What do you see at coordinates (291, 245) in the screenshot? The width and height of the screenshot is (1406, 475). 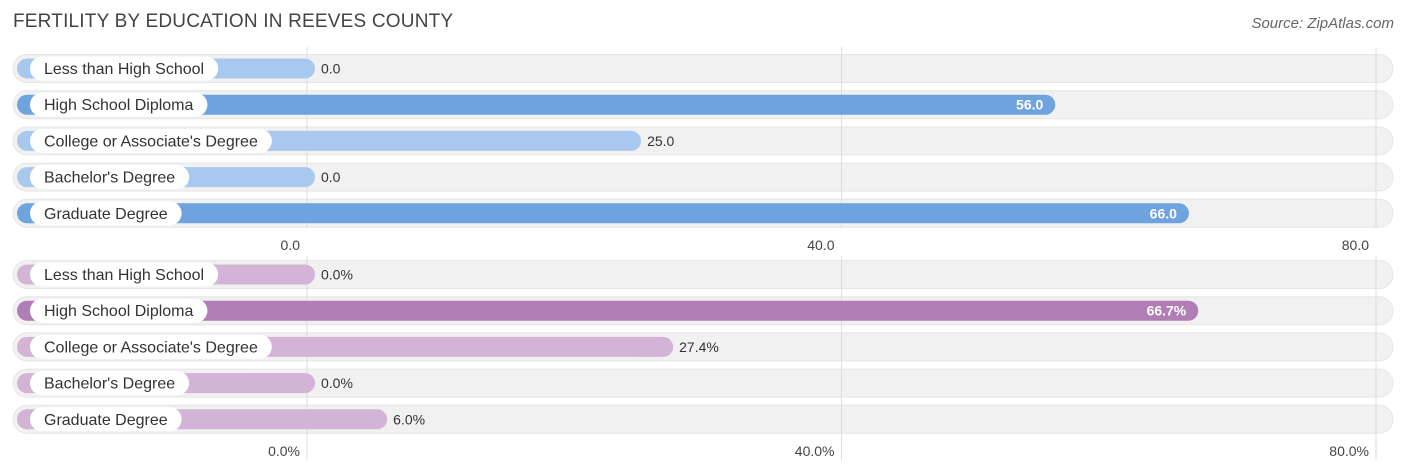 I see `tick-label: 0.0` at bounding box center [291, 245].